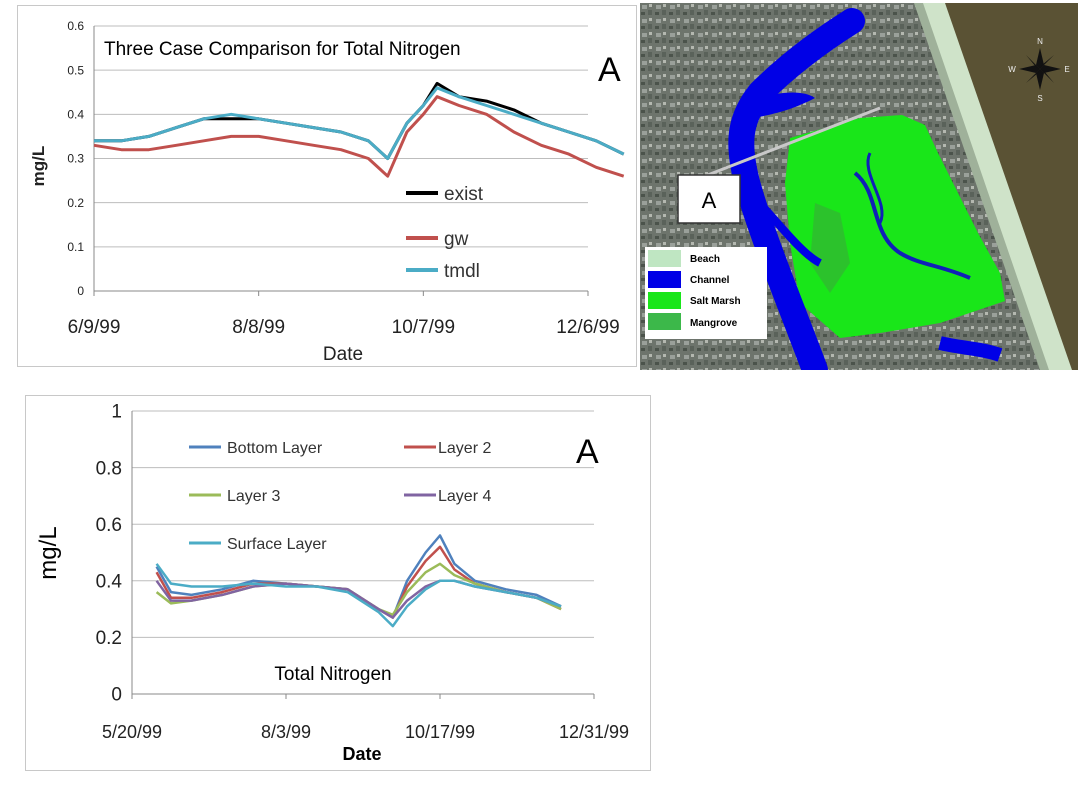  Describe the element at coordinates (275, 448) in the screenshot. I see `legend-label-bottom-layer: Bottom Layer` at that location.